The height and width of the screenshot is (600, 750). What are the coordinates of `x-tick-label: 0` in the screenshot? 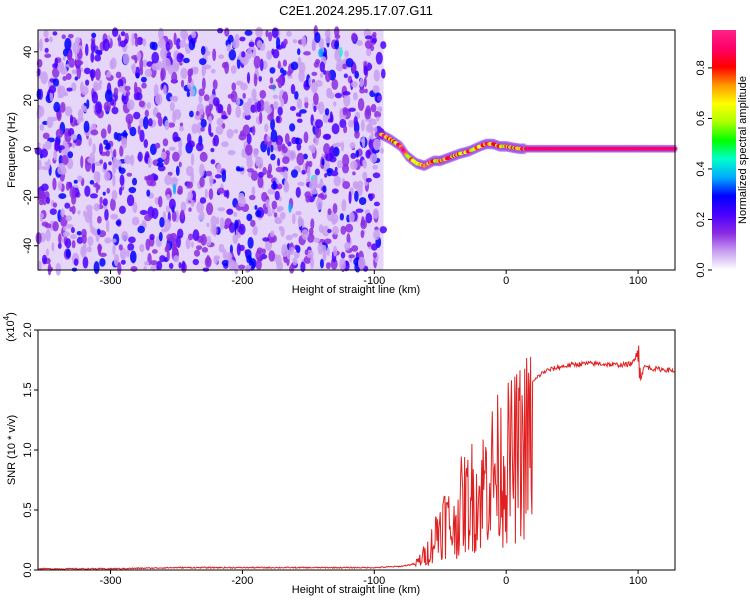 It's located at (506, 281).